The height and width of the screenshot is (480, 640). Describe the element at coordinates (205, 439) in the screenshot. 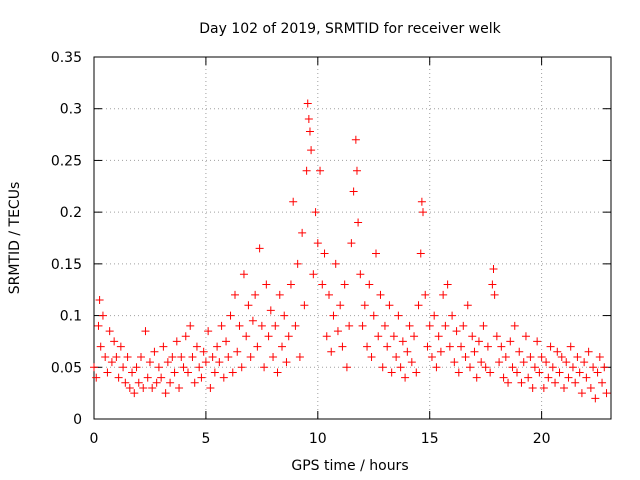

I see `x-tick-label: 5` at that location.